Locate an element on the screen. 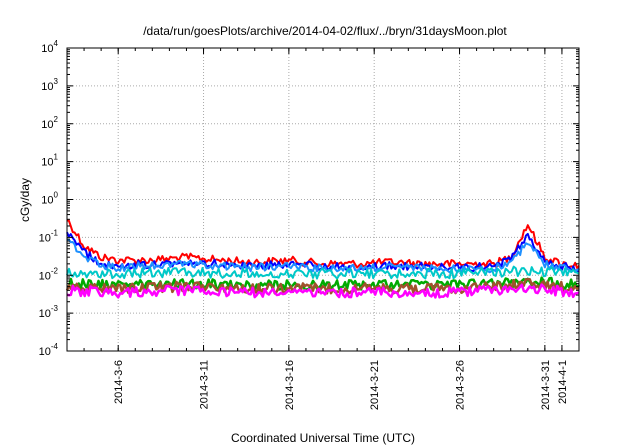 The image size is (640, 448). y-tick-label: 10¹ is located at coordinates (49, 161).